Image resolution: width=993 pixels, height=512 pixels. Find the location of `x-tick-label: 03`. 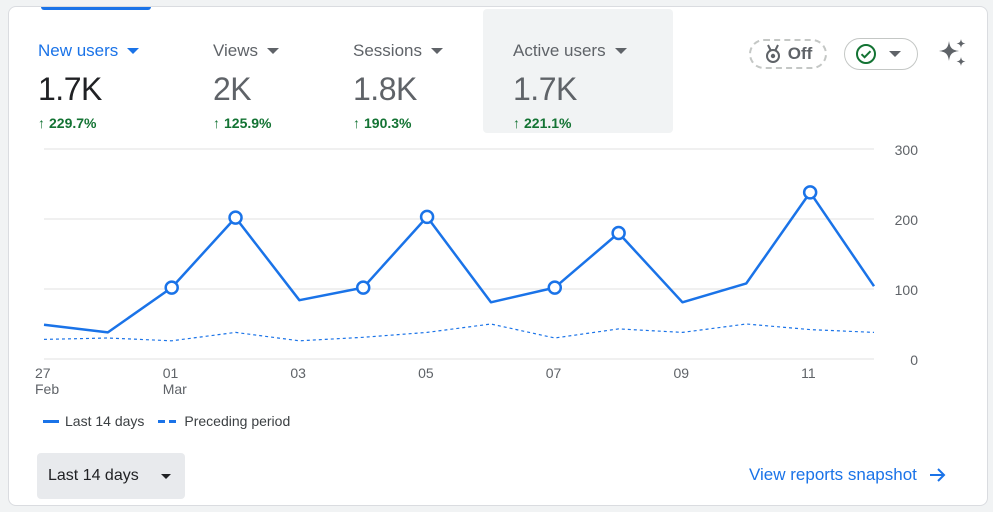

x-tick-label: 03 is located at coordinates (298, 373).